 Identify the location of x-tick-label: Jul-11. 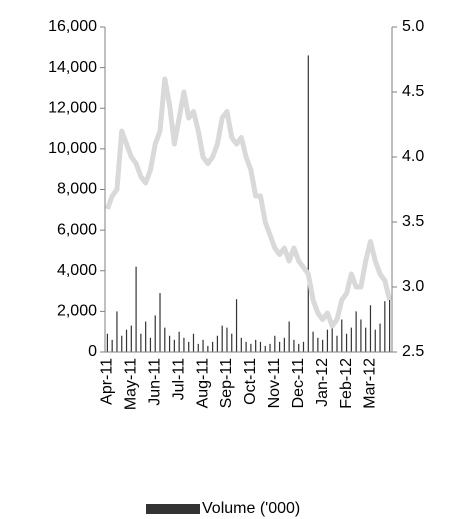
(178, 379).